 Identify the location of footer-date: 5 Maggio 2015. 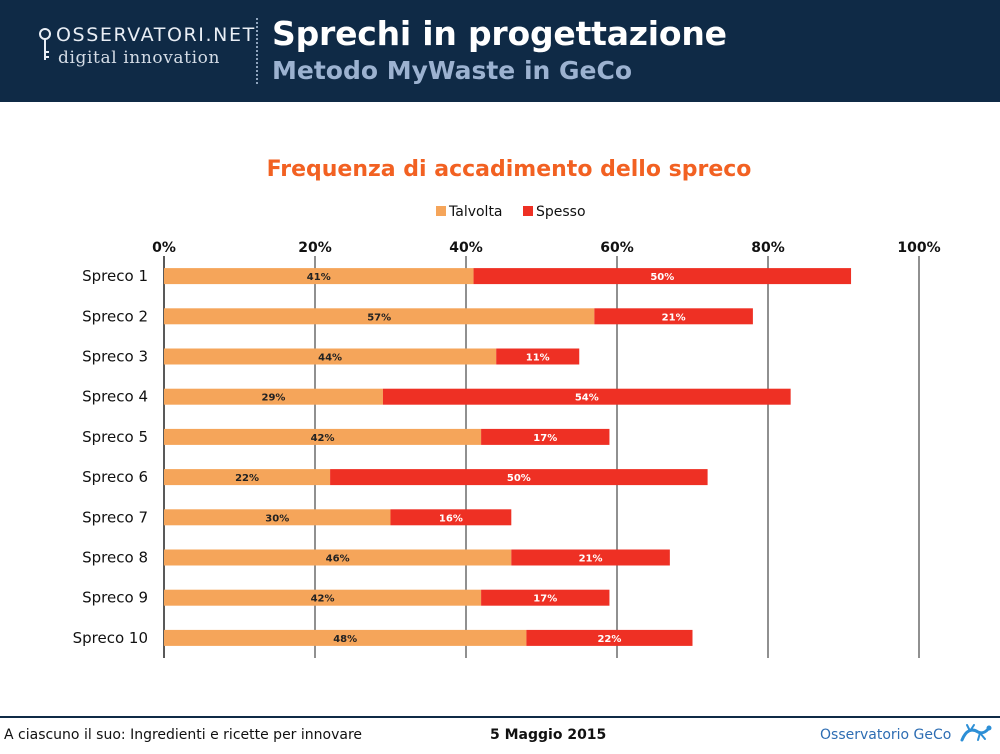
(548, 735).